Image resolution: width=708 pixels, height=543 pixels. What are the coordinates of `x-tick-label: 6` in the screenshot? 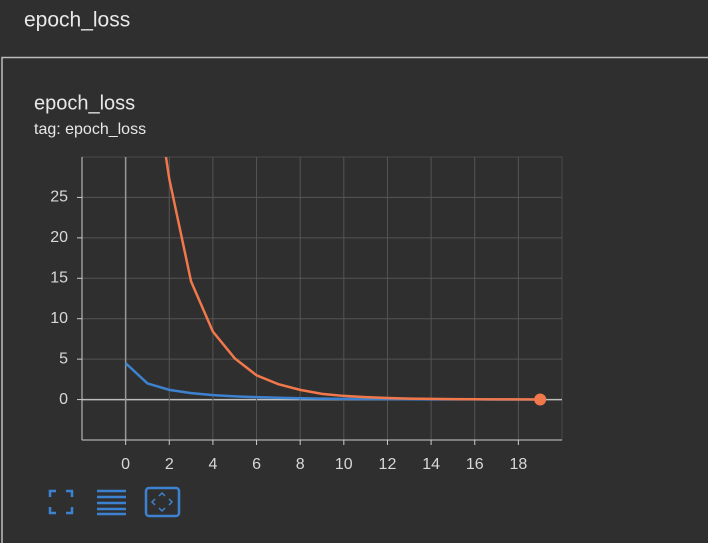 It's located at (256, 464).